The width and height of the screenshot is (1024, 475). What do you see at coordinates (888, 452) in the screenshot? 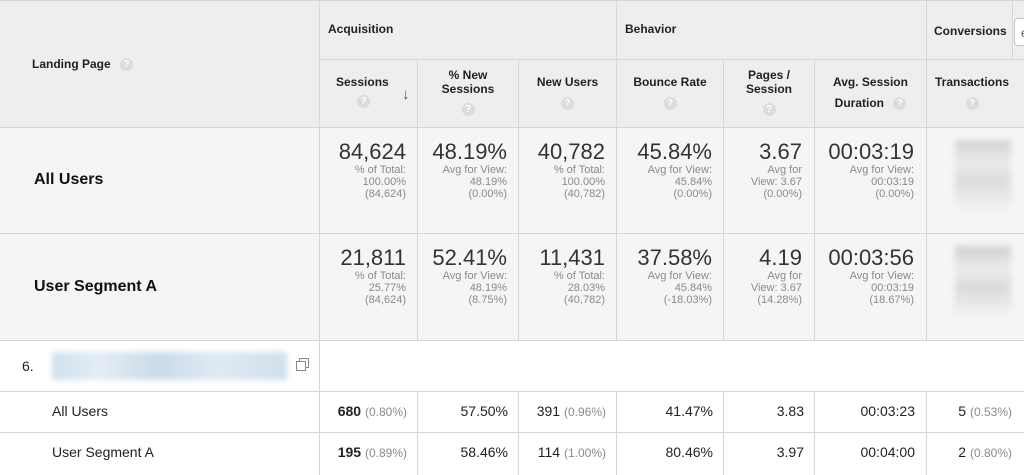
I see `cell-duration: 00:04:00` at bounding box center [888, 452].